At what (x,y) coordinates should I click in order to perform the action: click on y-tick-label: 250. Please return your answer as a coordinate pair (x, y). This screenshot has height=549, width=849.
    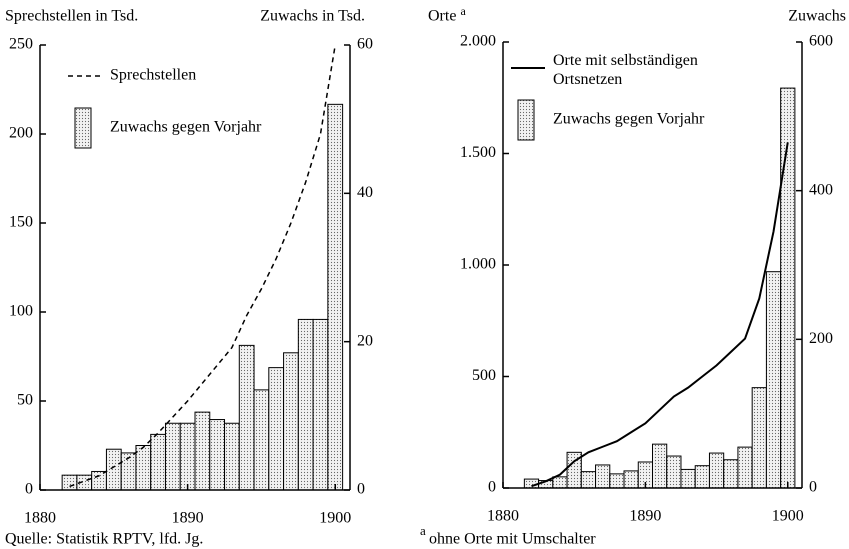
    Looking at the image, I should click on (21, 44).